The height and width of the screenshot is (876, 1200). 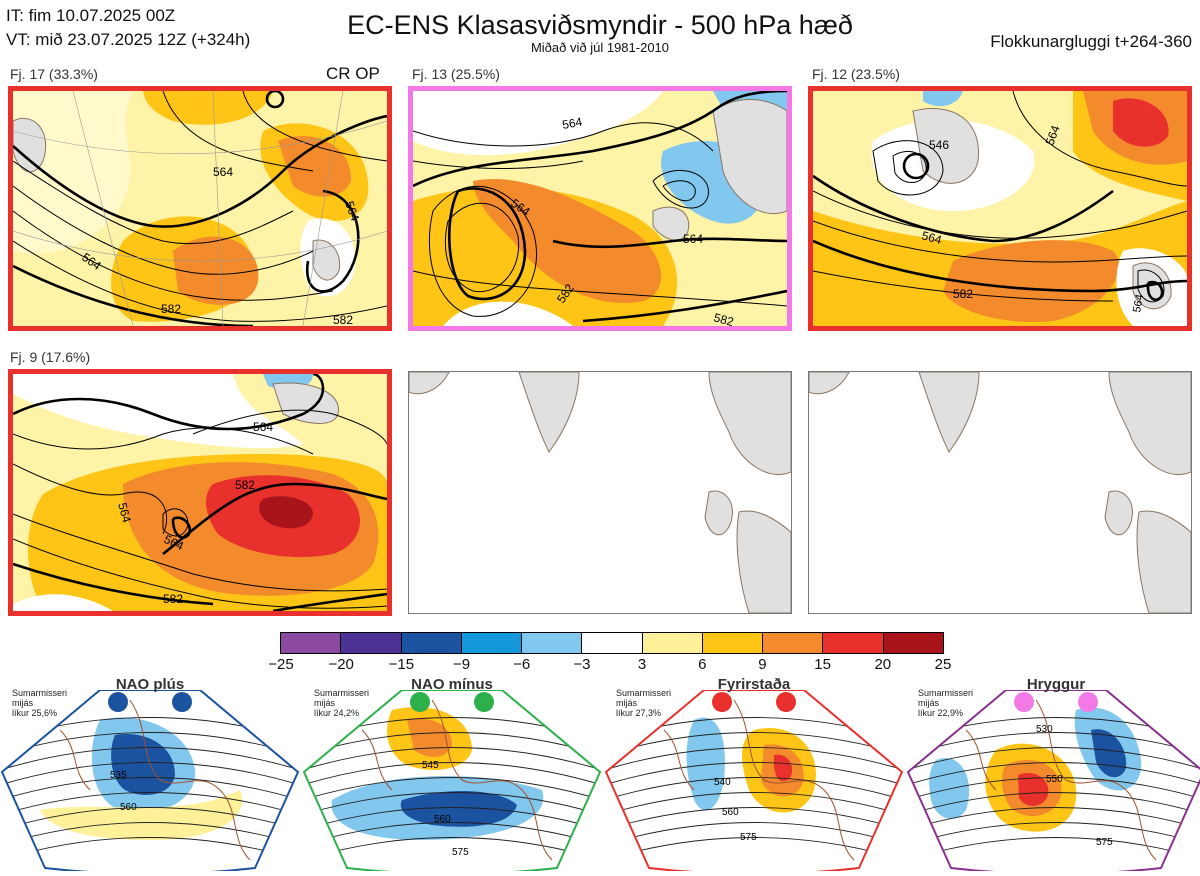 What do you see at coordinates (456, 74) in the screenshot?
I see `panel-2-label: Fj. 13 (25.5%)` at bounding box center [456, 74].